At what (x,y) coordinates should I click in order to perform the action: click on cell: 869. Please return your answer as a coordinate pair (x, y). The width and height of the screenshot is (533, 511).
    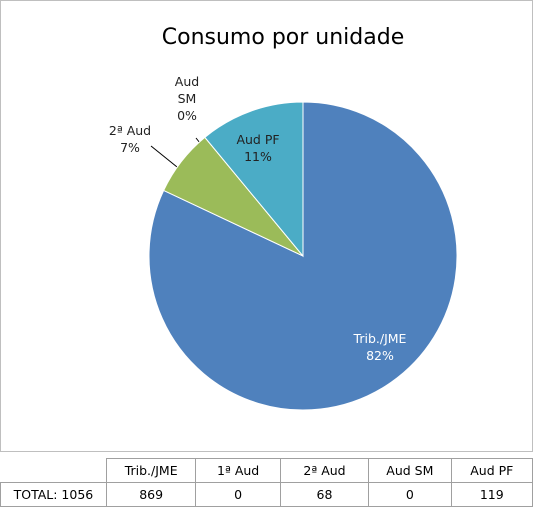
    Looking at the image, I should click on (151, 494).